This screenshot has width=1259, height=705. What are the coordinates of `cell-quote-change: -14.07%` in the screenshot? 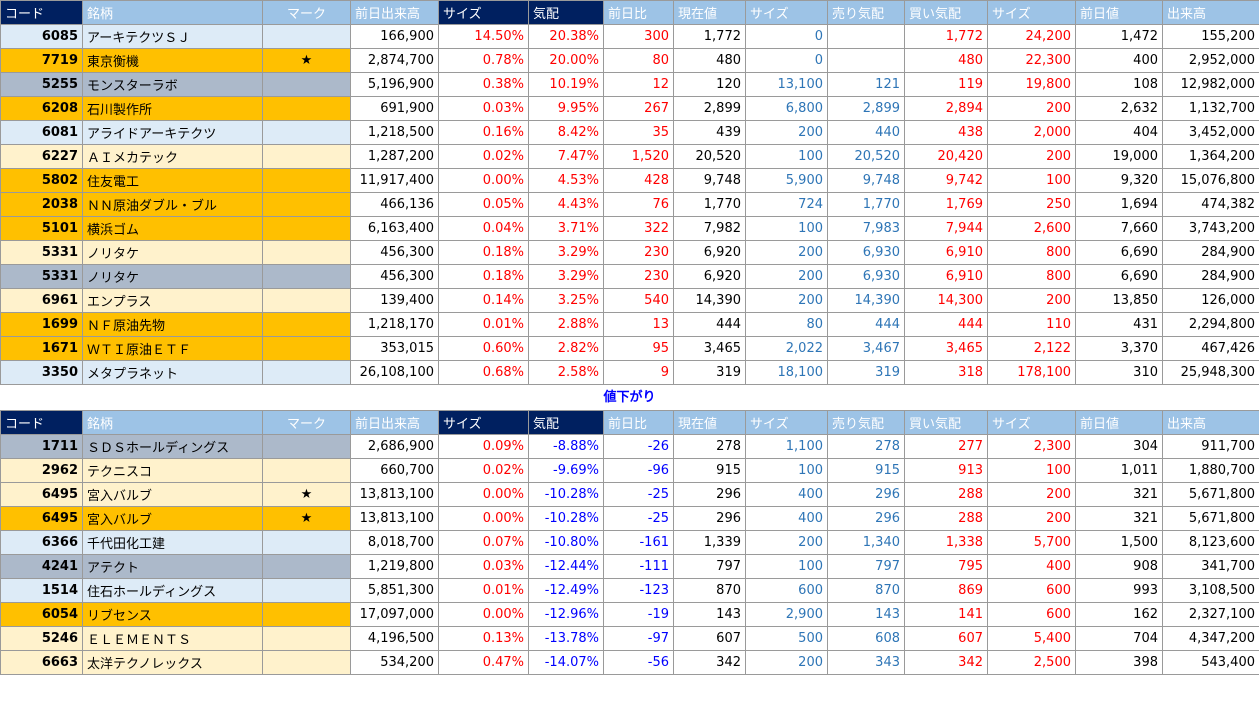 It's located at (566, 662).